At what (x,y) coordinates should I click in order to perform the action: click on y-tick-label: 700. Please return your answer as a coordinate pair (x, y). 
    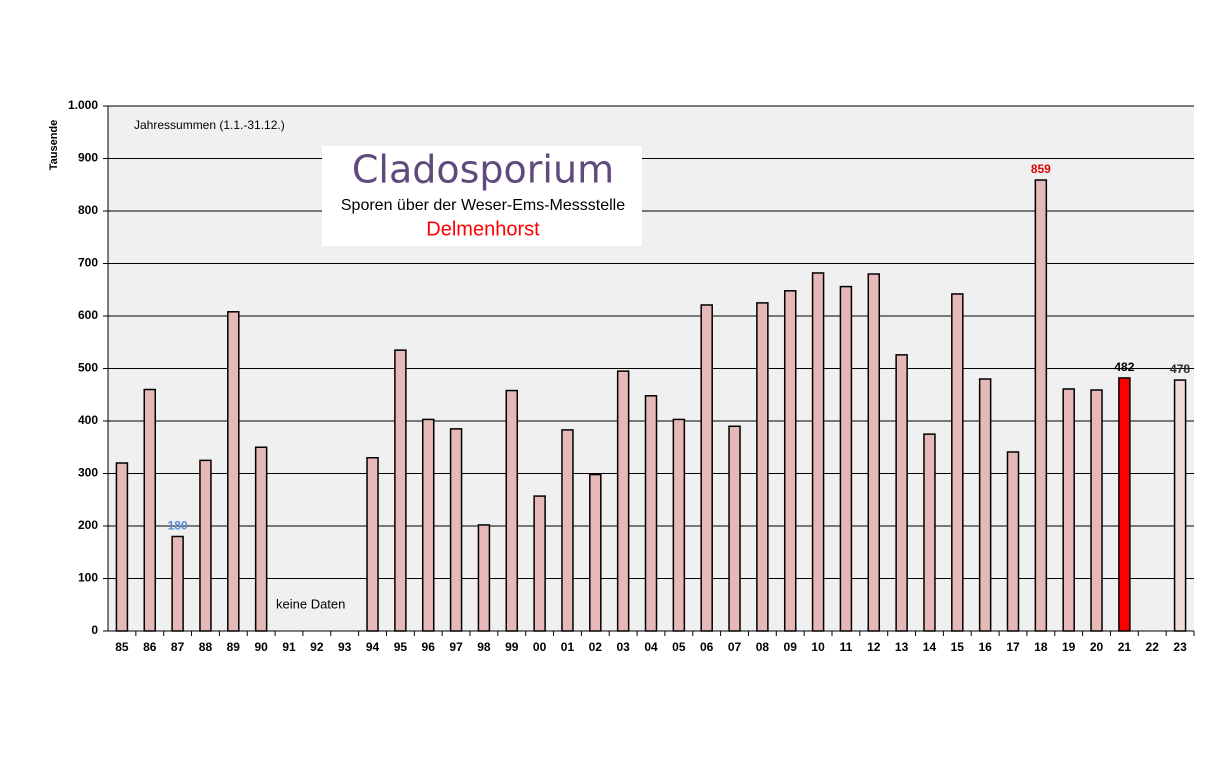
    Looking at the image, I should click on (88, 263).